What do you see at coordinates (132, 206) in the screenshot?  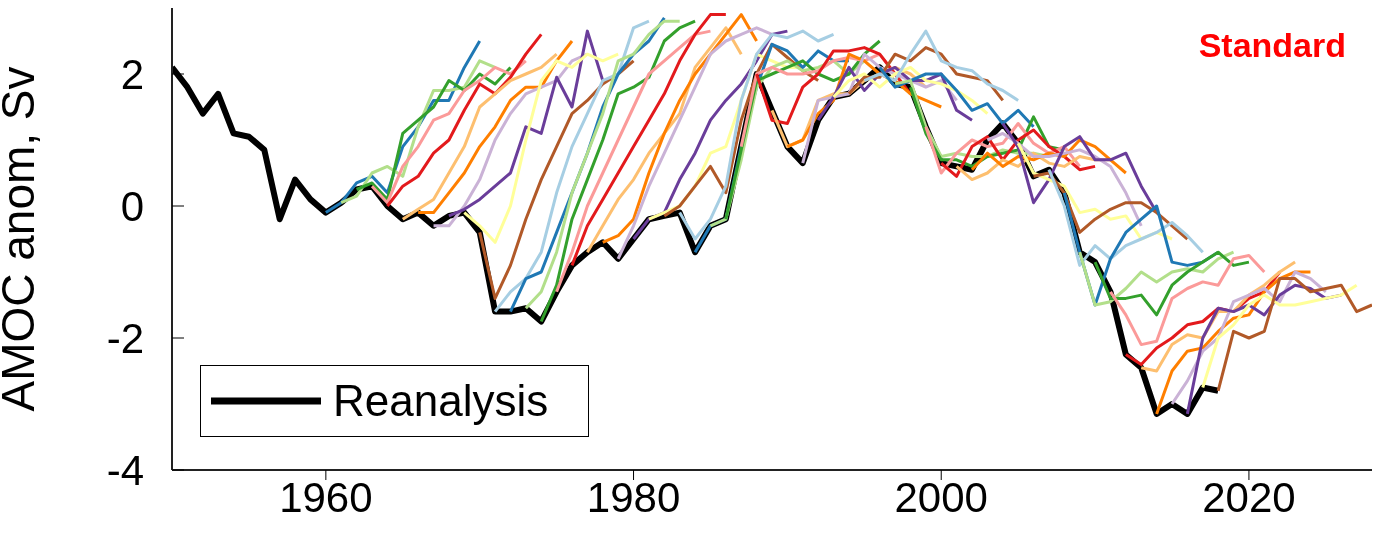 I see `y-tick-label: 0` at bounding box center [132, 206].